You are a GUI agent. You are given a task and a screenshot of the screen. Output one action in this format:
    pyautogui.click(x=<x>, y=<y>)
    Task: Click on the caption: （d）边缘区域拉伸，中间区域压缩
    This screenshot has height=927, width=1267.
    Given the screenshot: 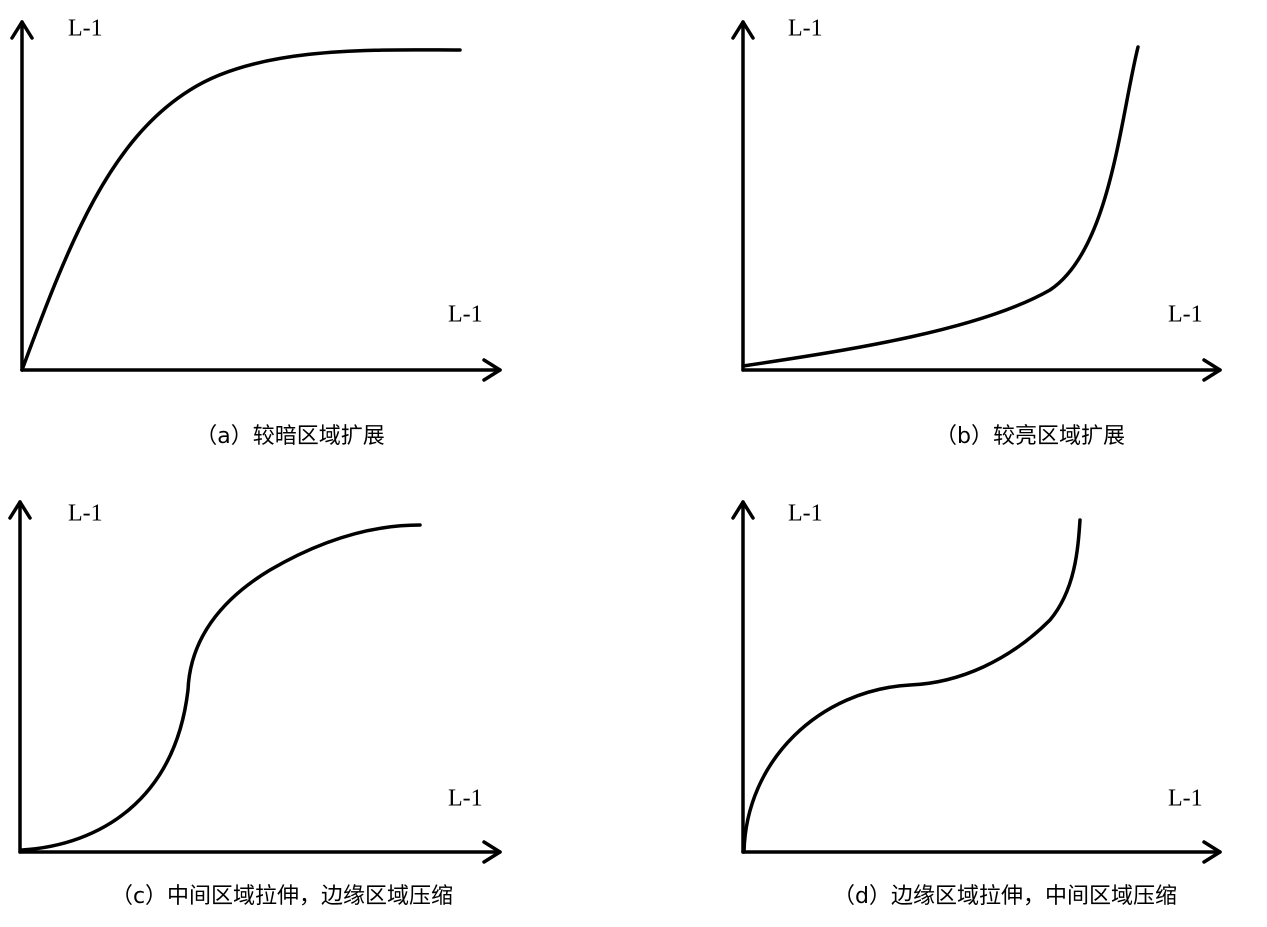 What is the action you would take?
    pyautogui.click(x=1005, y=896)
    